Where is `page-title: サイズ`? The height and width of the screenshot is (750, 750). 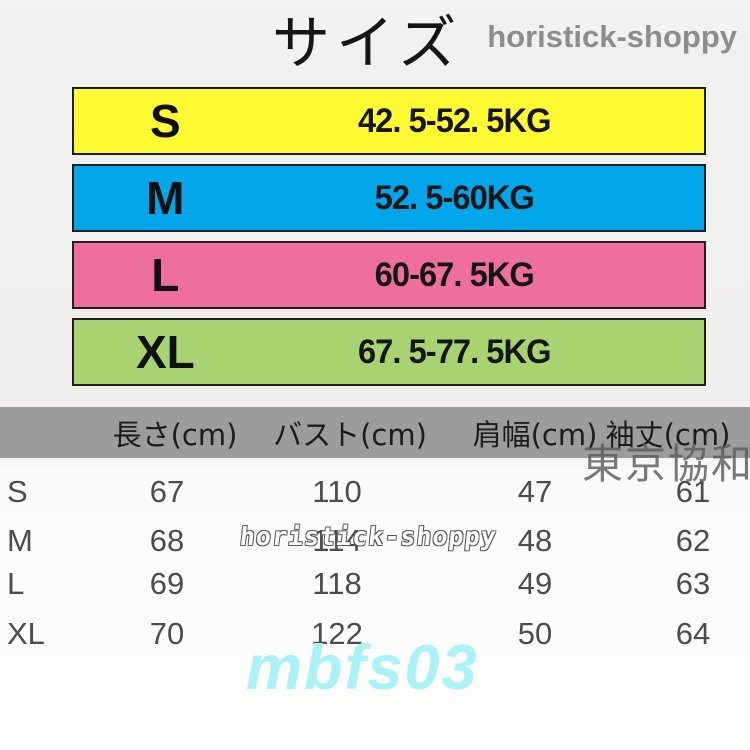
page-title: サイズ is located at coordinates (367, 43).